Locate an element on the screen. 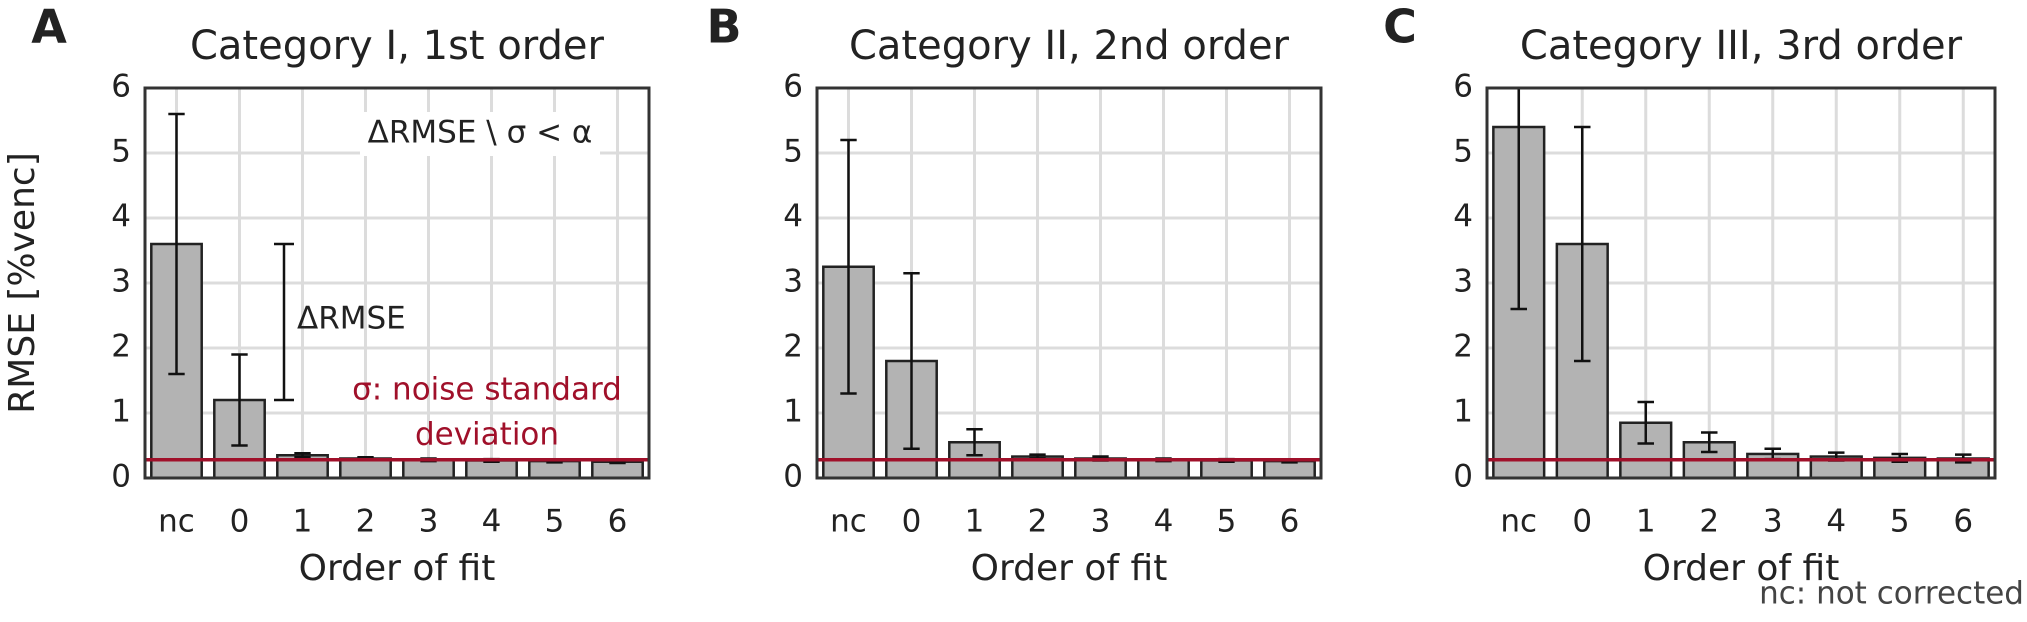 This screenshot has width=2027, height=622. annotation: deviation is located at coordinates (487, 435).